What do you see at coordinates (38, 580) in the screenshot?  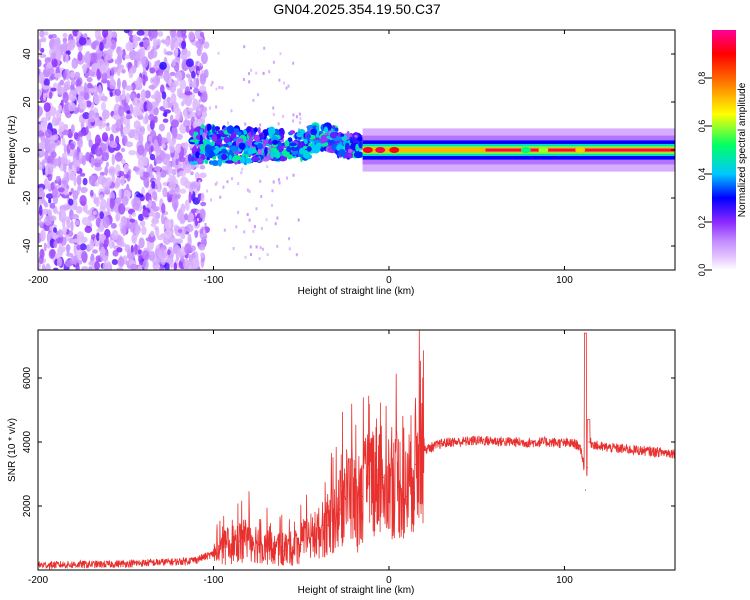 I see `x-tick-label: -200` at bounding box center [38, 580].